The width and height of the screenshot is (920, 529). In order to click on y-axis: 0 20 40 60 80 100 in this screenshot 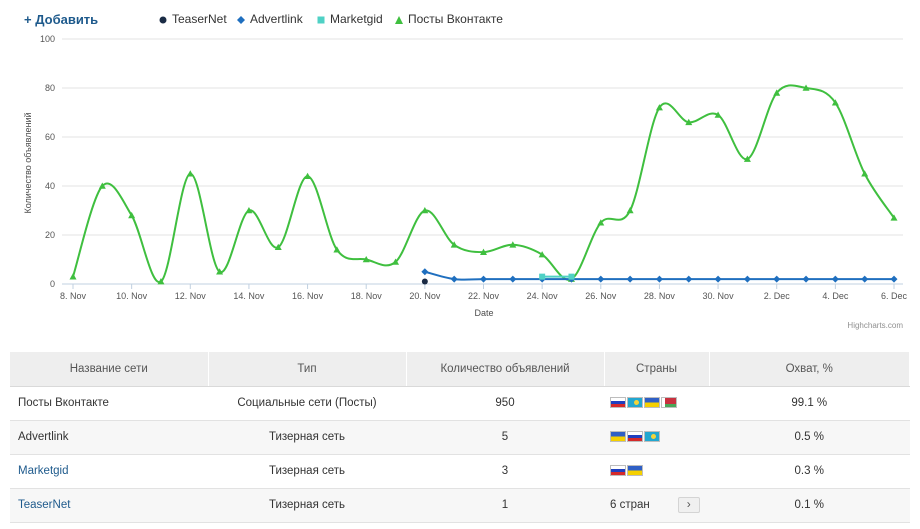, I will do `click(47, 161)`.